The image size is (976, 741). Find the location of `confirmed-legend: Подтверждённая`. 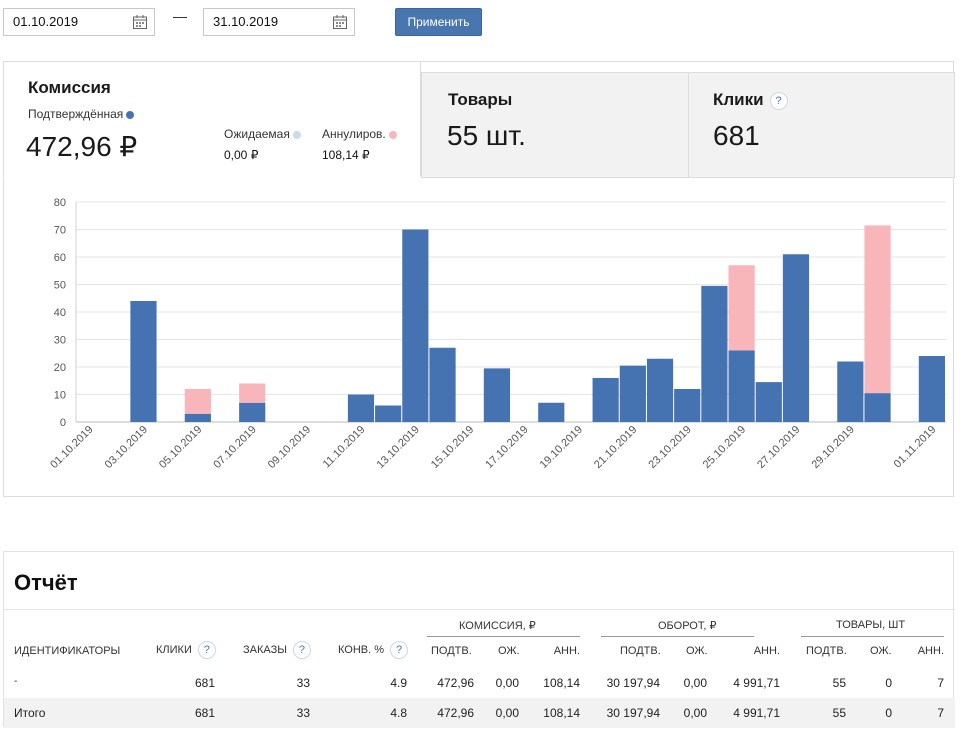

confirmed-legend: Подтверждённая is located at coordinates (81, 114).